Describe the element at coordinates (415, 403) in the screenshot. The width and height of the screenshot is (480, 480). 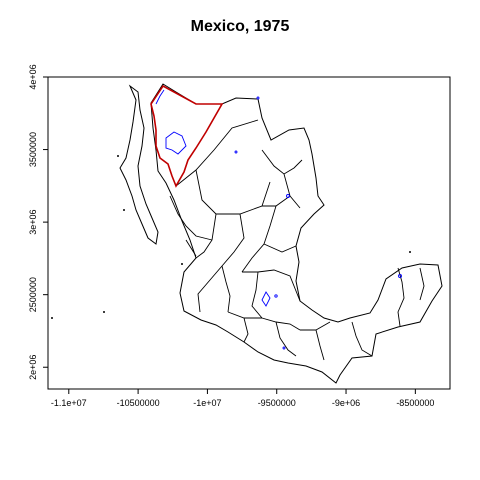
I see `x-tick-label: -8500000` at that location.